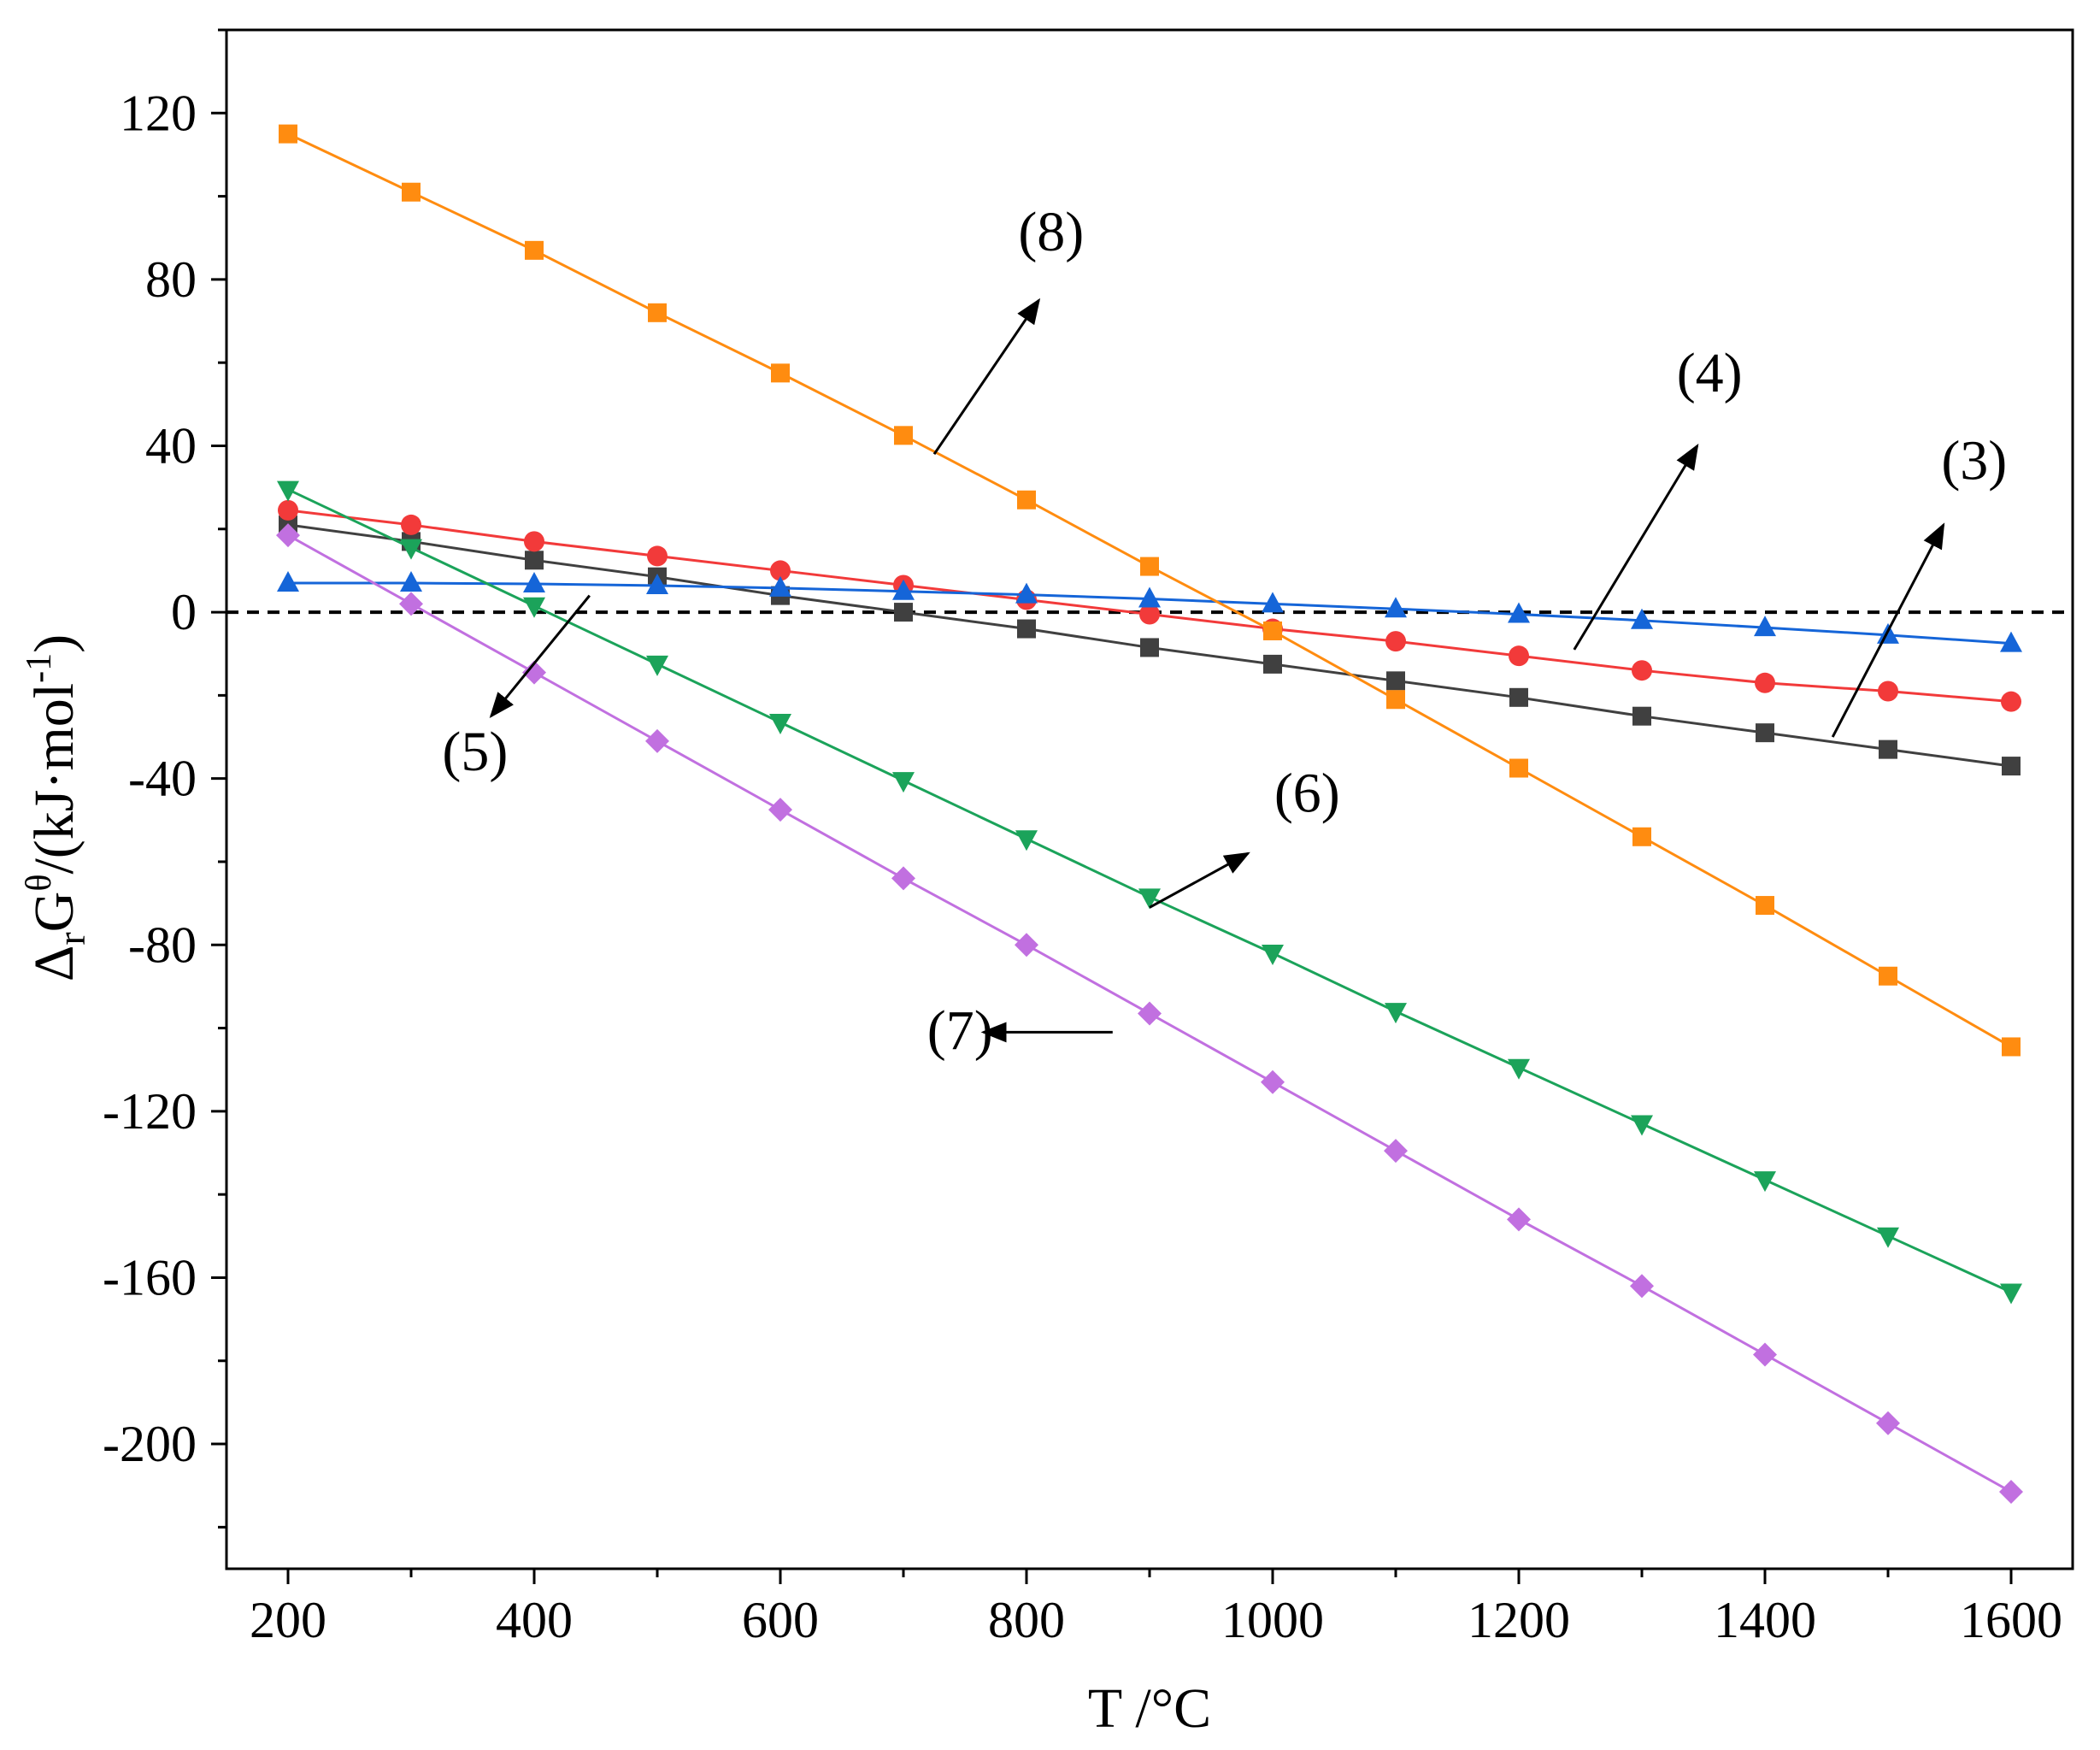 This screenshot has width=2100, height=1750. Describe the element at coordinates (150, 1277) in the screenshot. I see `y-tick-label: -160` at that location.